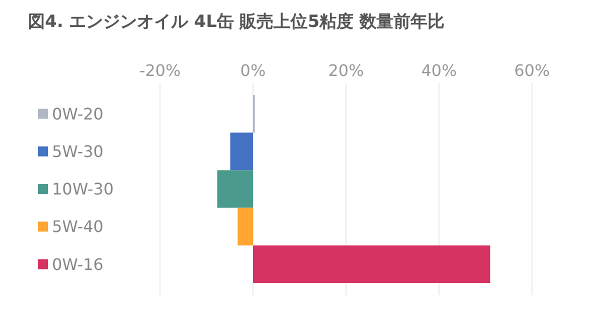  Describe the element at coordinates (346, 70) in the screenshot. I see `x-tick-label: 20%` at that location.